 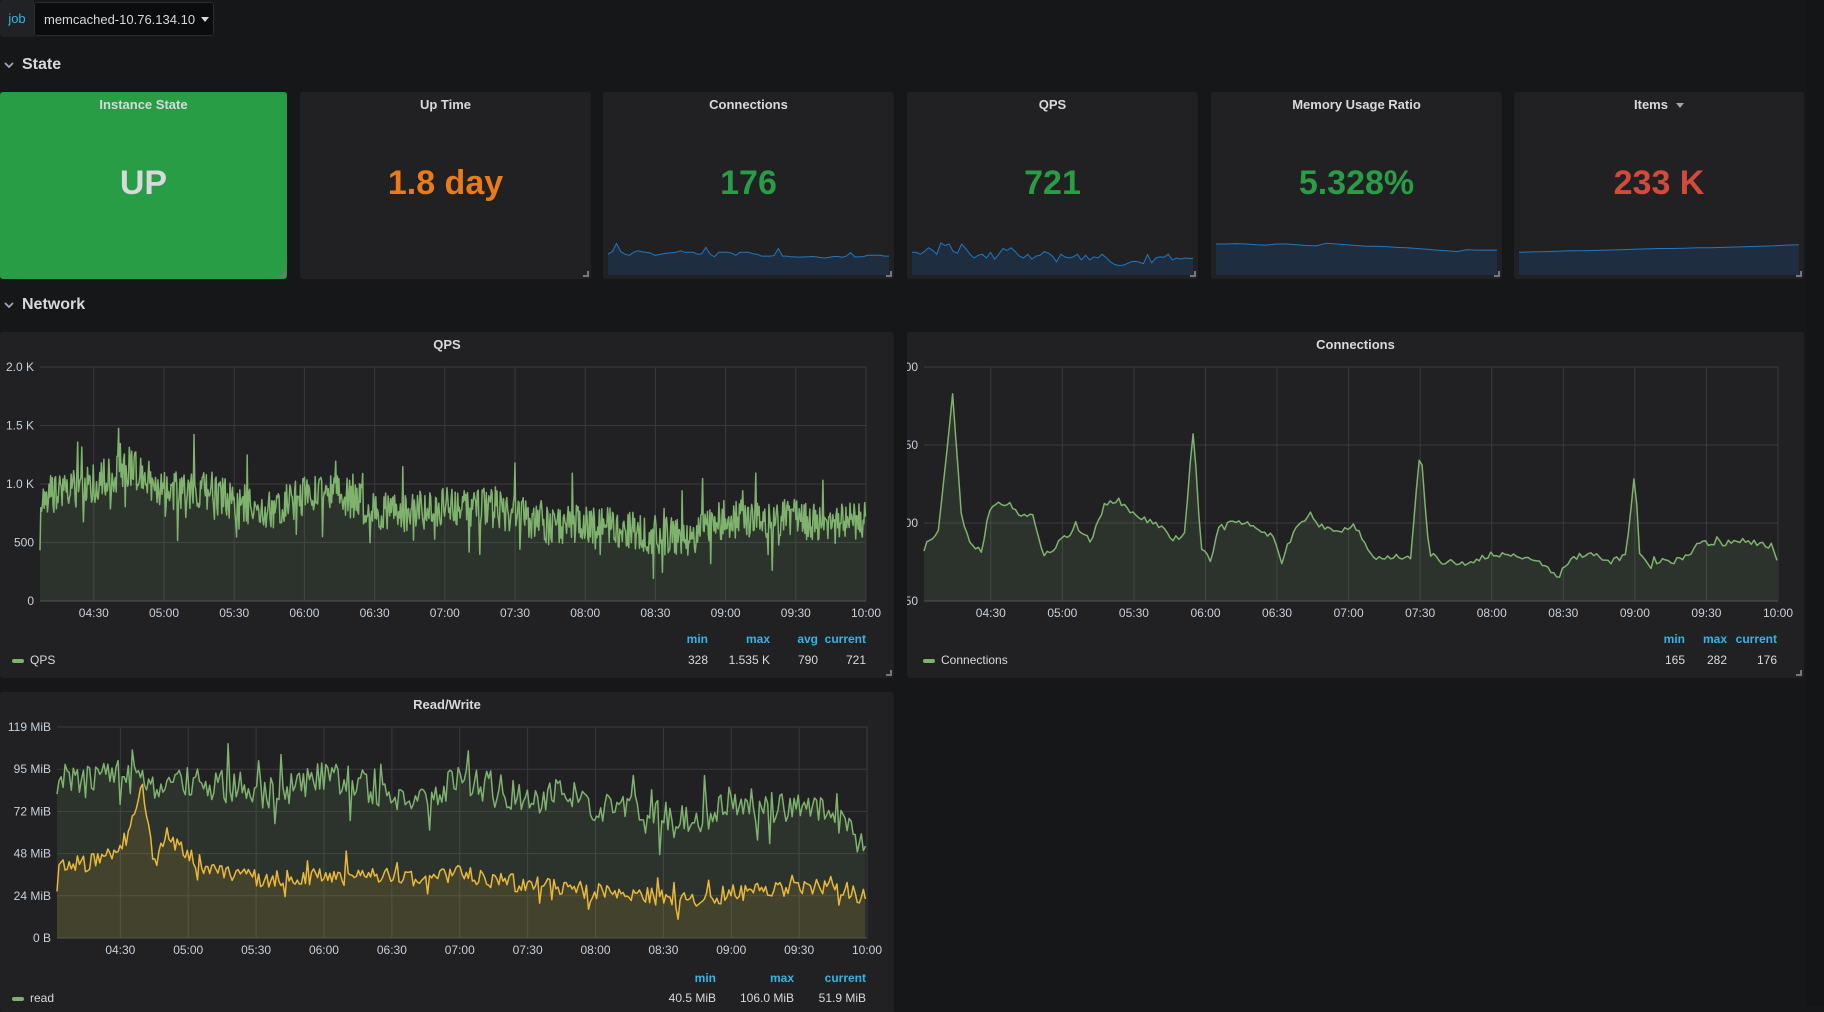 I want to click on panel-title-text: Up Time, so click(x=445, y=104).